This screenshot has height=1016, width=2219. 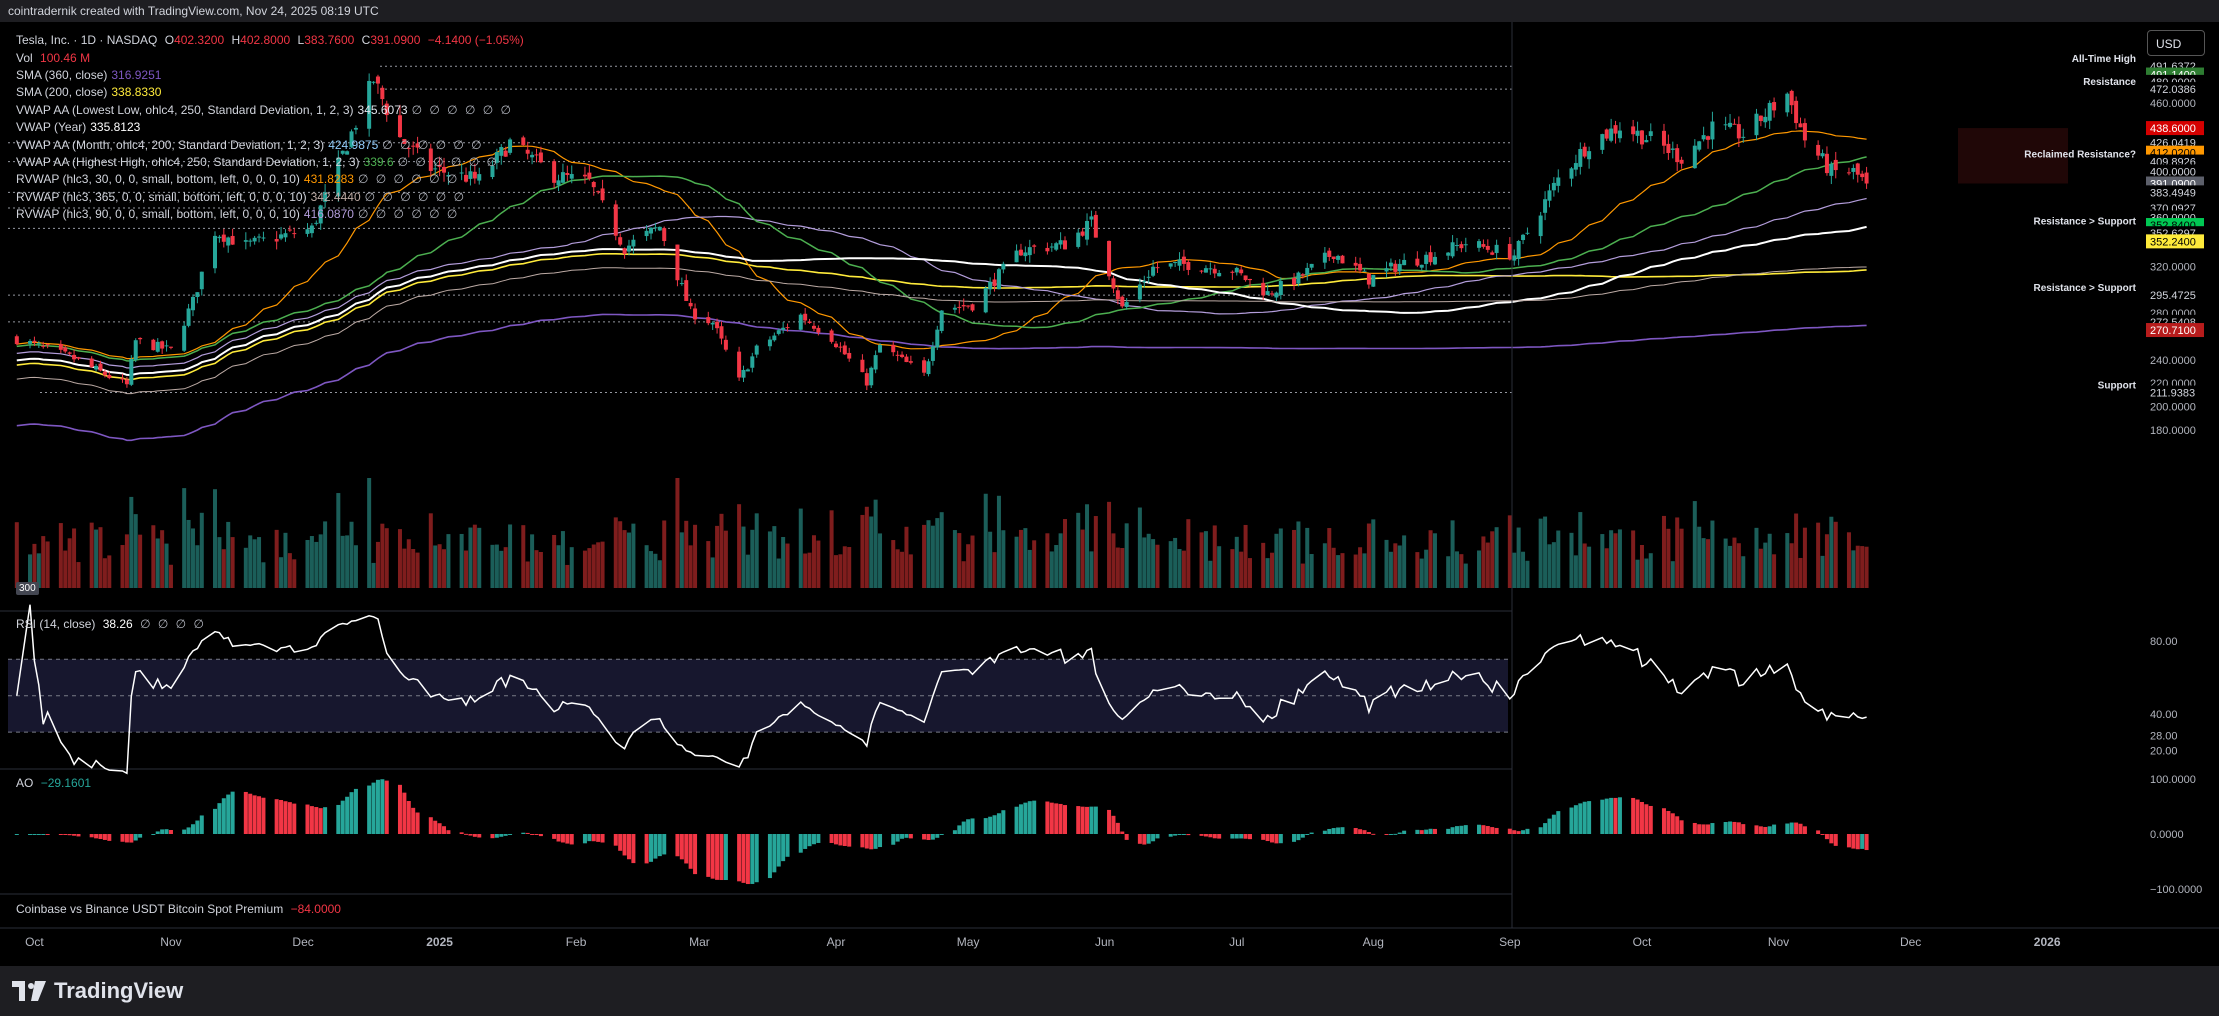 I want to click on volume-legend: Vol 100.46 M, so click(x=55, y=58).